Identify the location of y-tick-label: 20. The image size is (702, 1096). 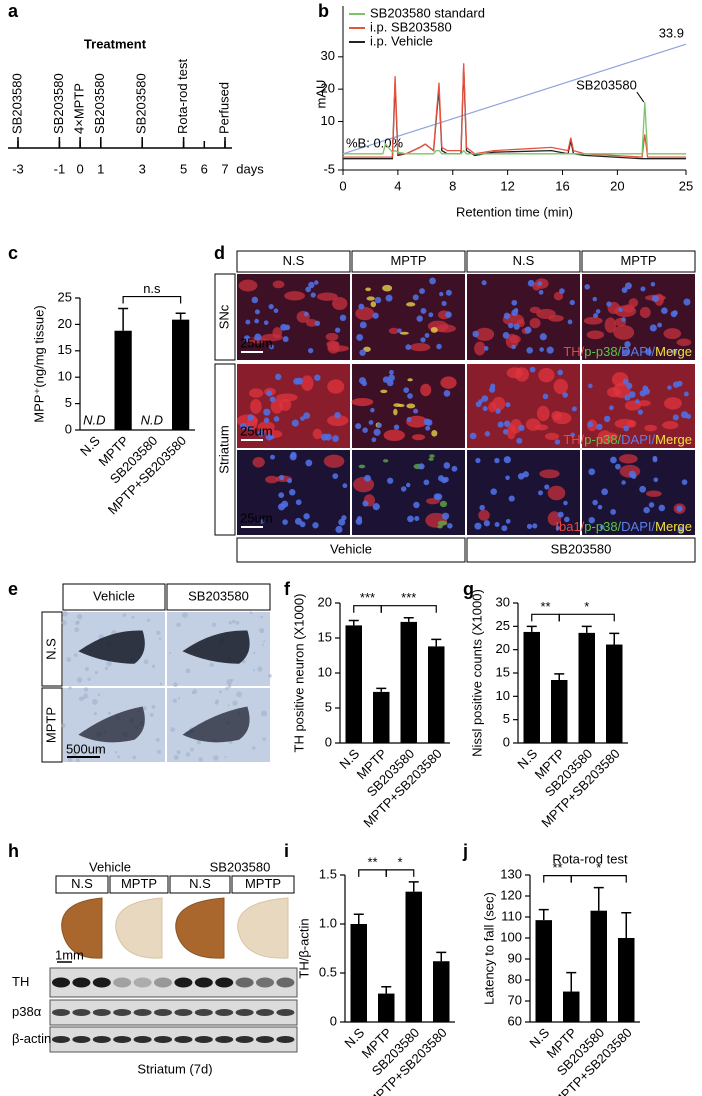
(65, 323).